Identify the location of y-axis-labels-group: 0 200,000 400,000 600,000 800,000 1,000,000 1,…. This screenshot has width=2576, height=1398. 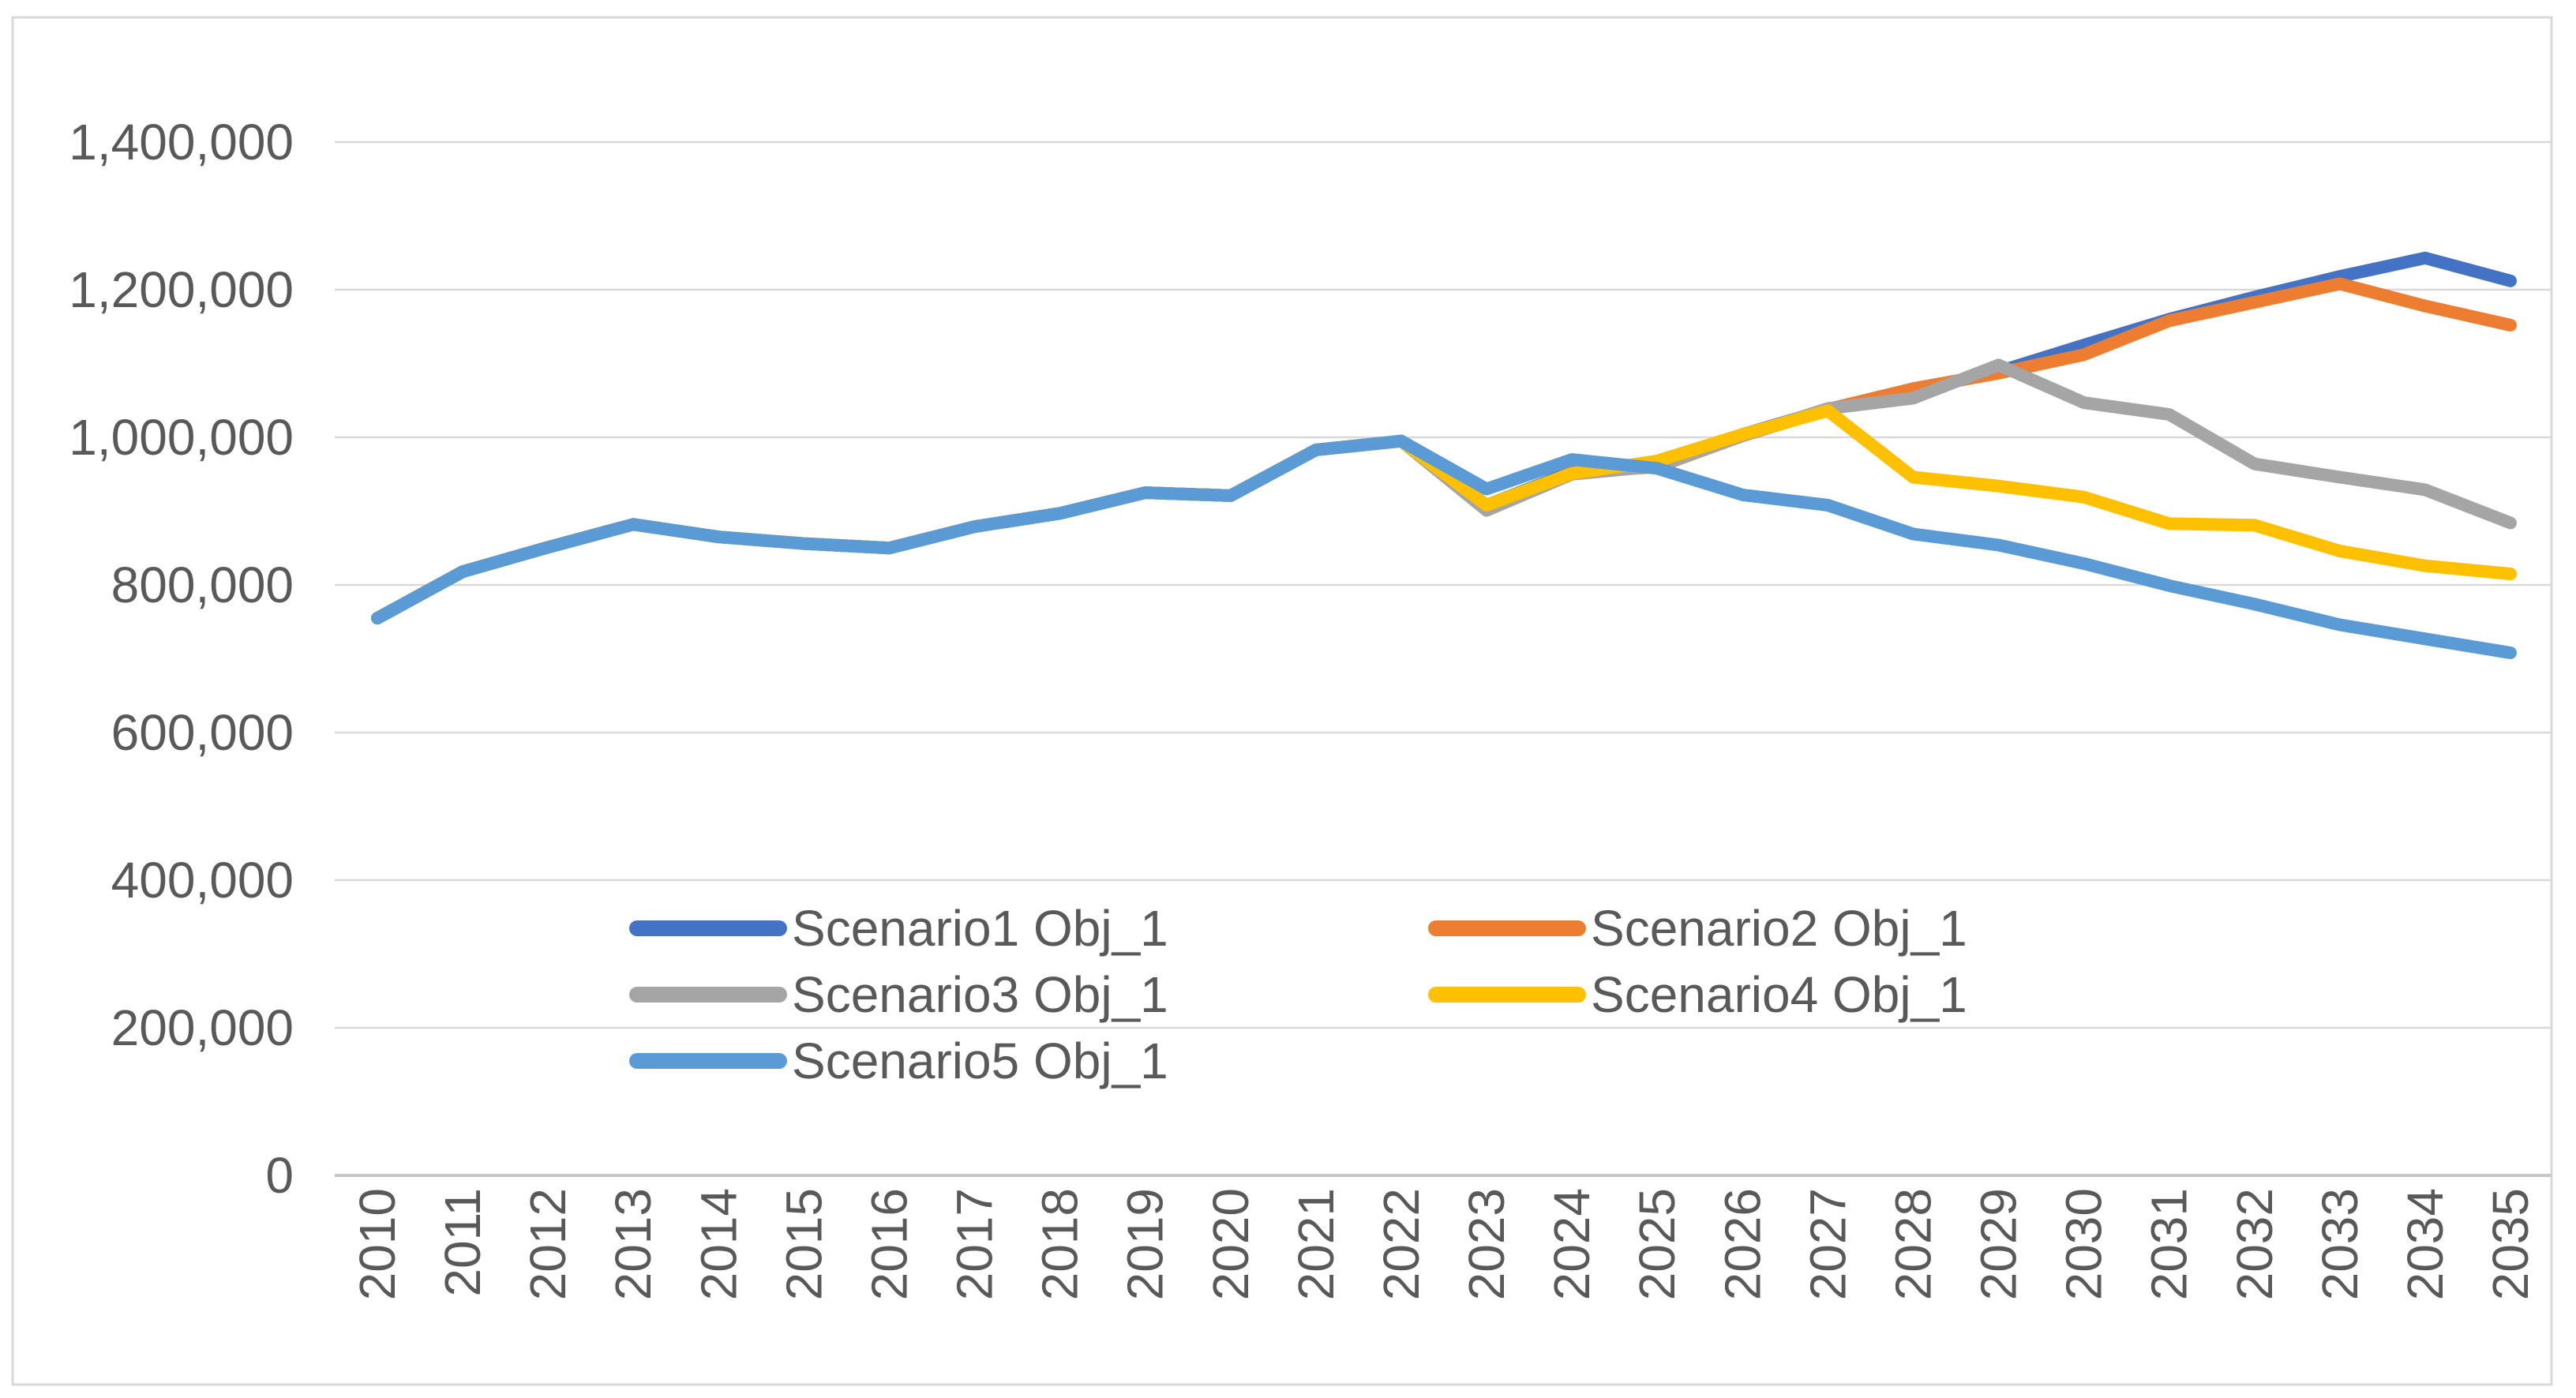
(181, 659).